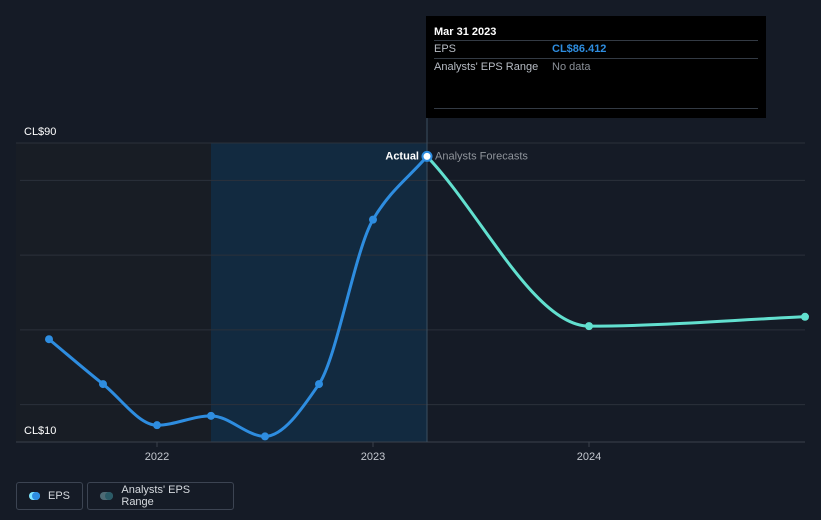 The height and width of the screenshot is (520, 821). Describe the element at coordinates (579, 49) in the screenshot. I see `tooltip-eps-value: CL$86.412` at that location.